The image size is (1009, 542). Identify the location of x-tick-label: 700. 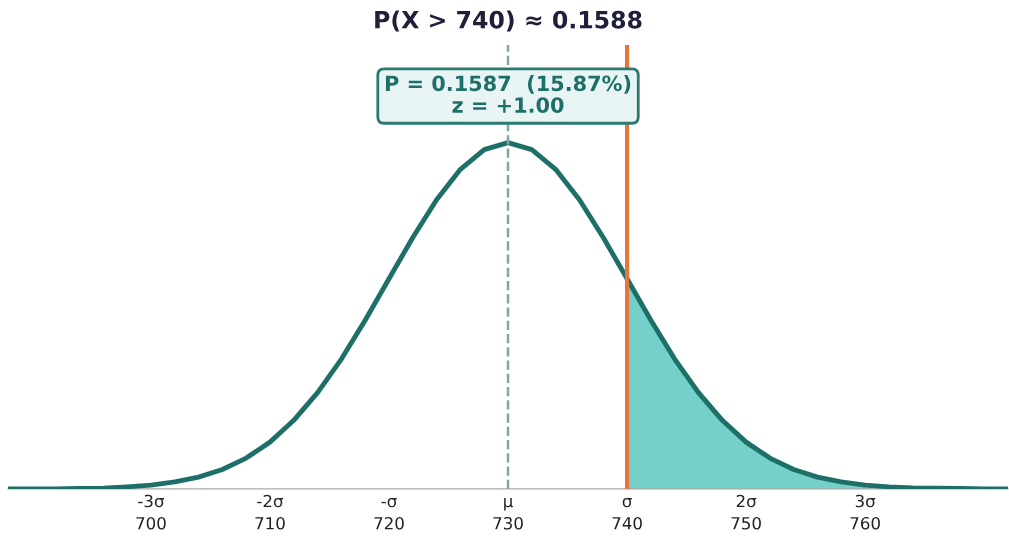
(151, 523).